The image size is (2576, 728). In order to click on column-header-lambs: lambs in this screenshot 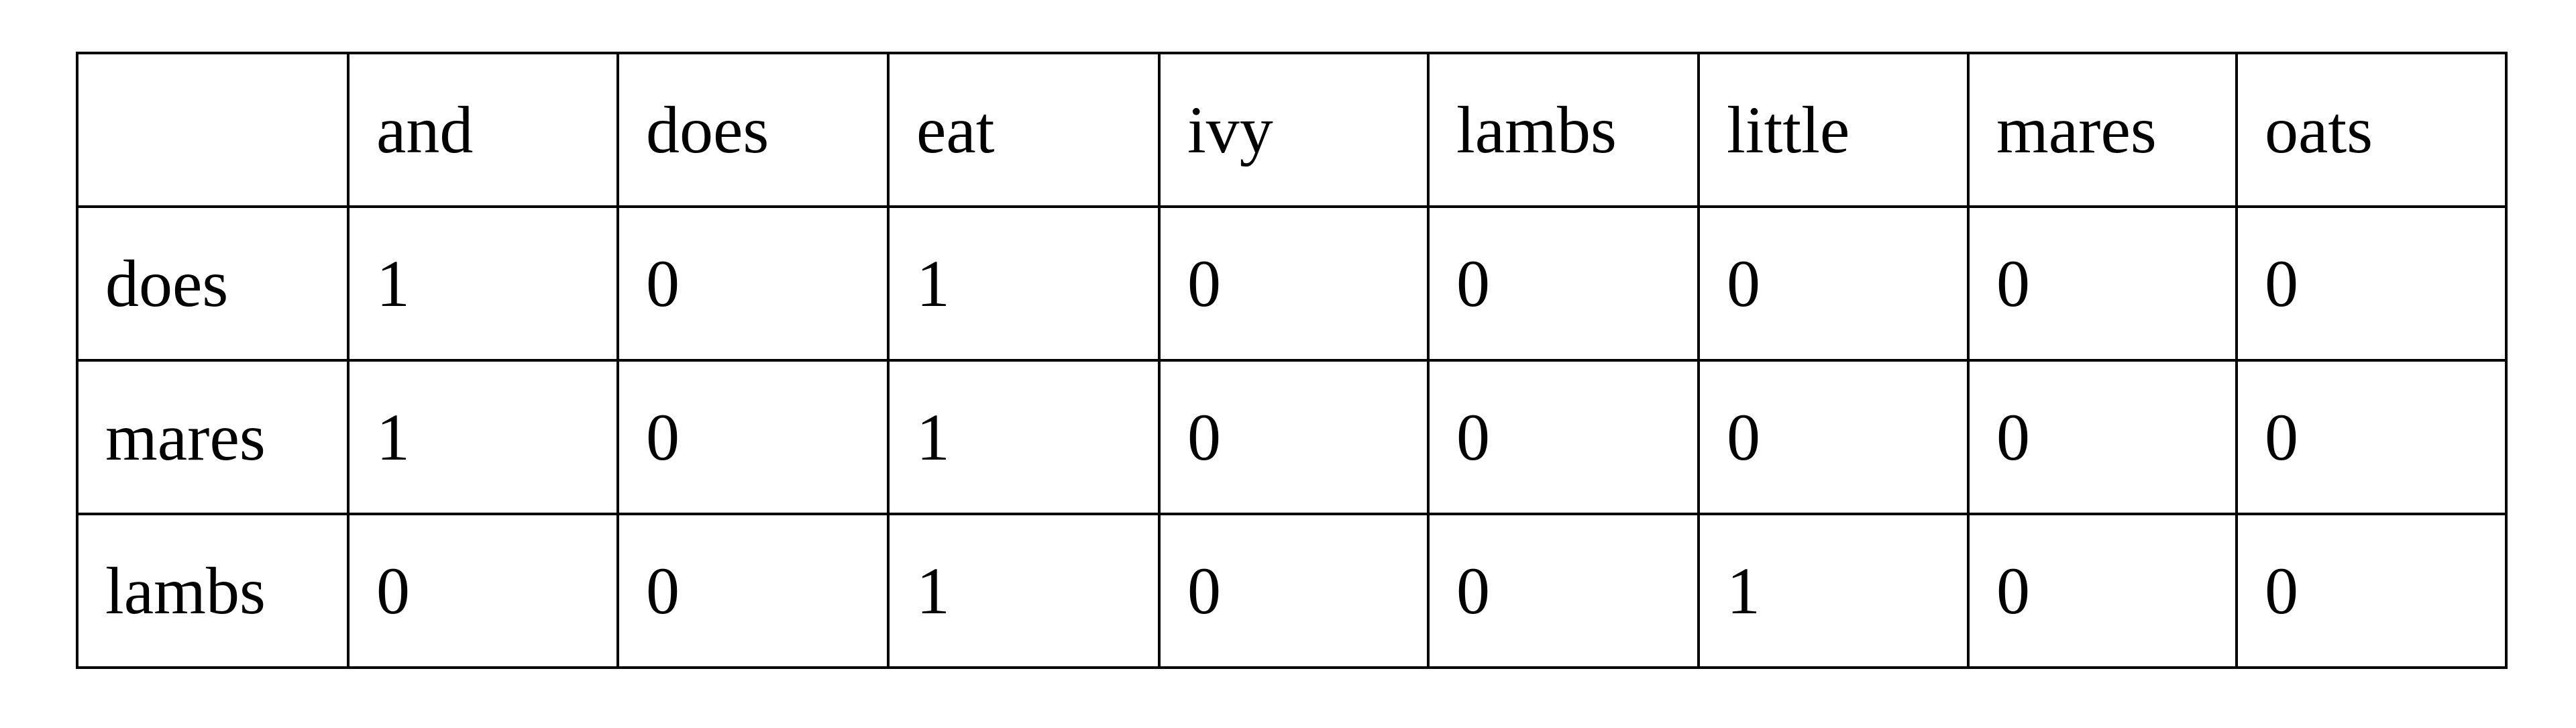, I will do `click(1563, 130)`.